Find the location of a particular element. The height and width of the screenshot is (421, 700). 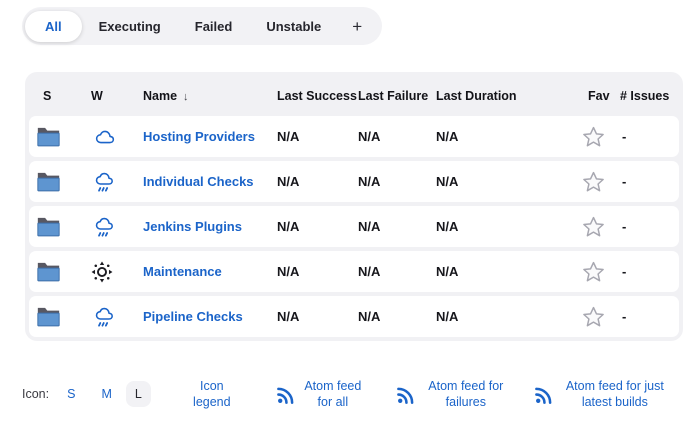

tab-executing: Executing is located at coordinates (129, 26).